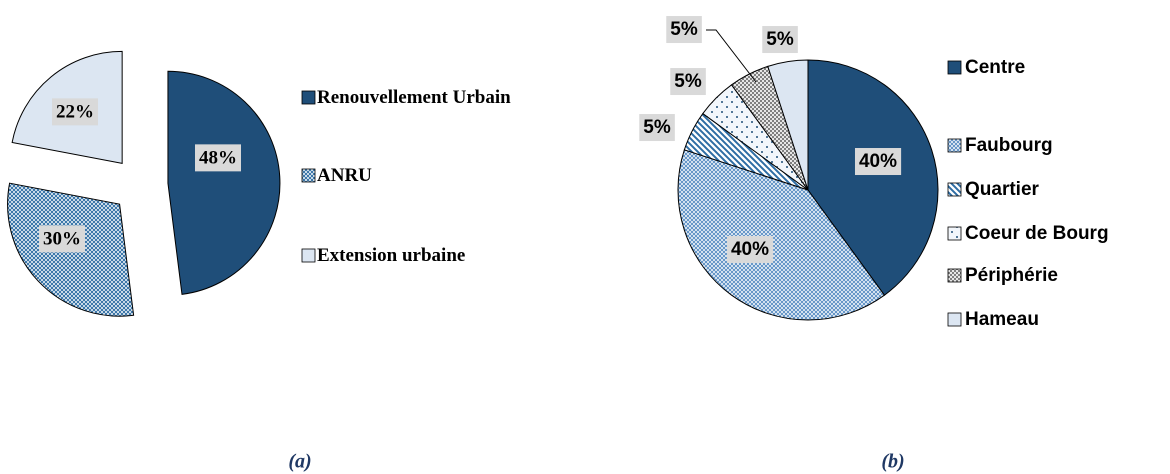 This screenshot has height=474, width=1170. I want to click on legend-label: Hameau, so click(1002, 319).